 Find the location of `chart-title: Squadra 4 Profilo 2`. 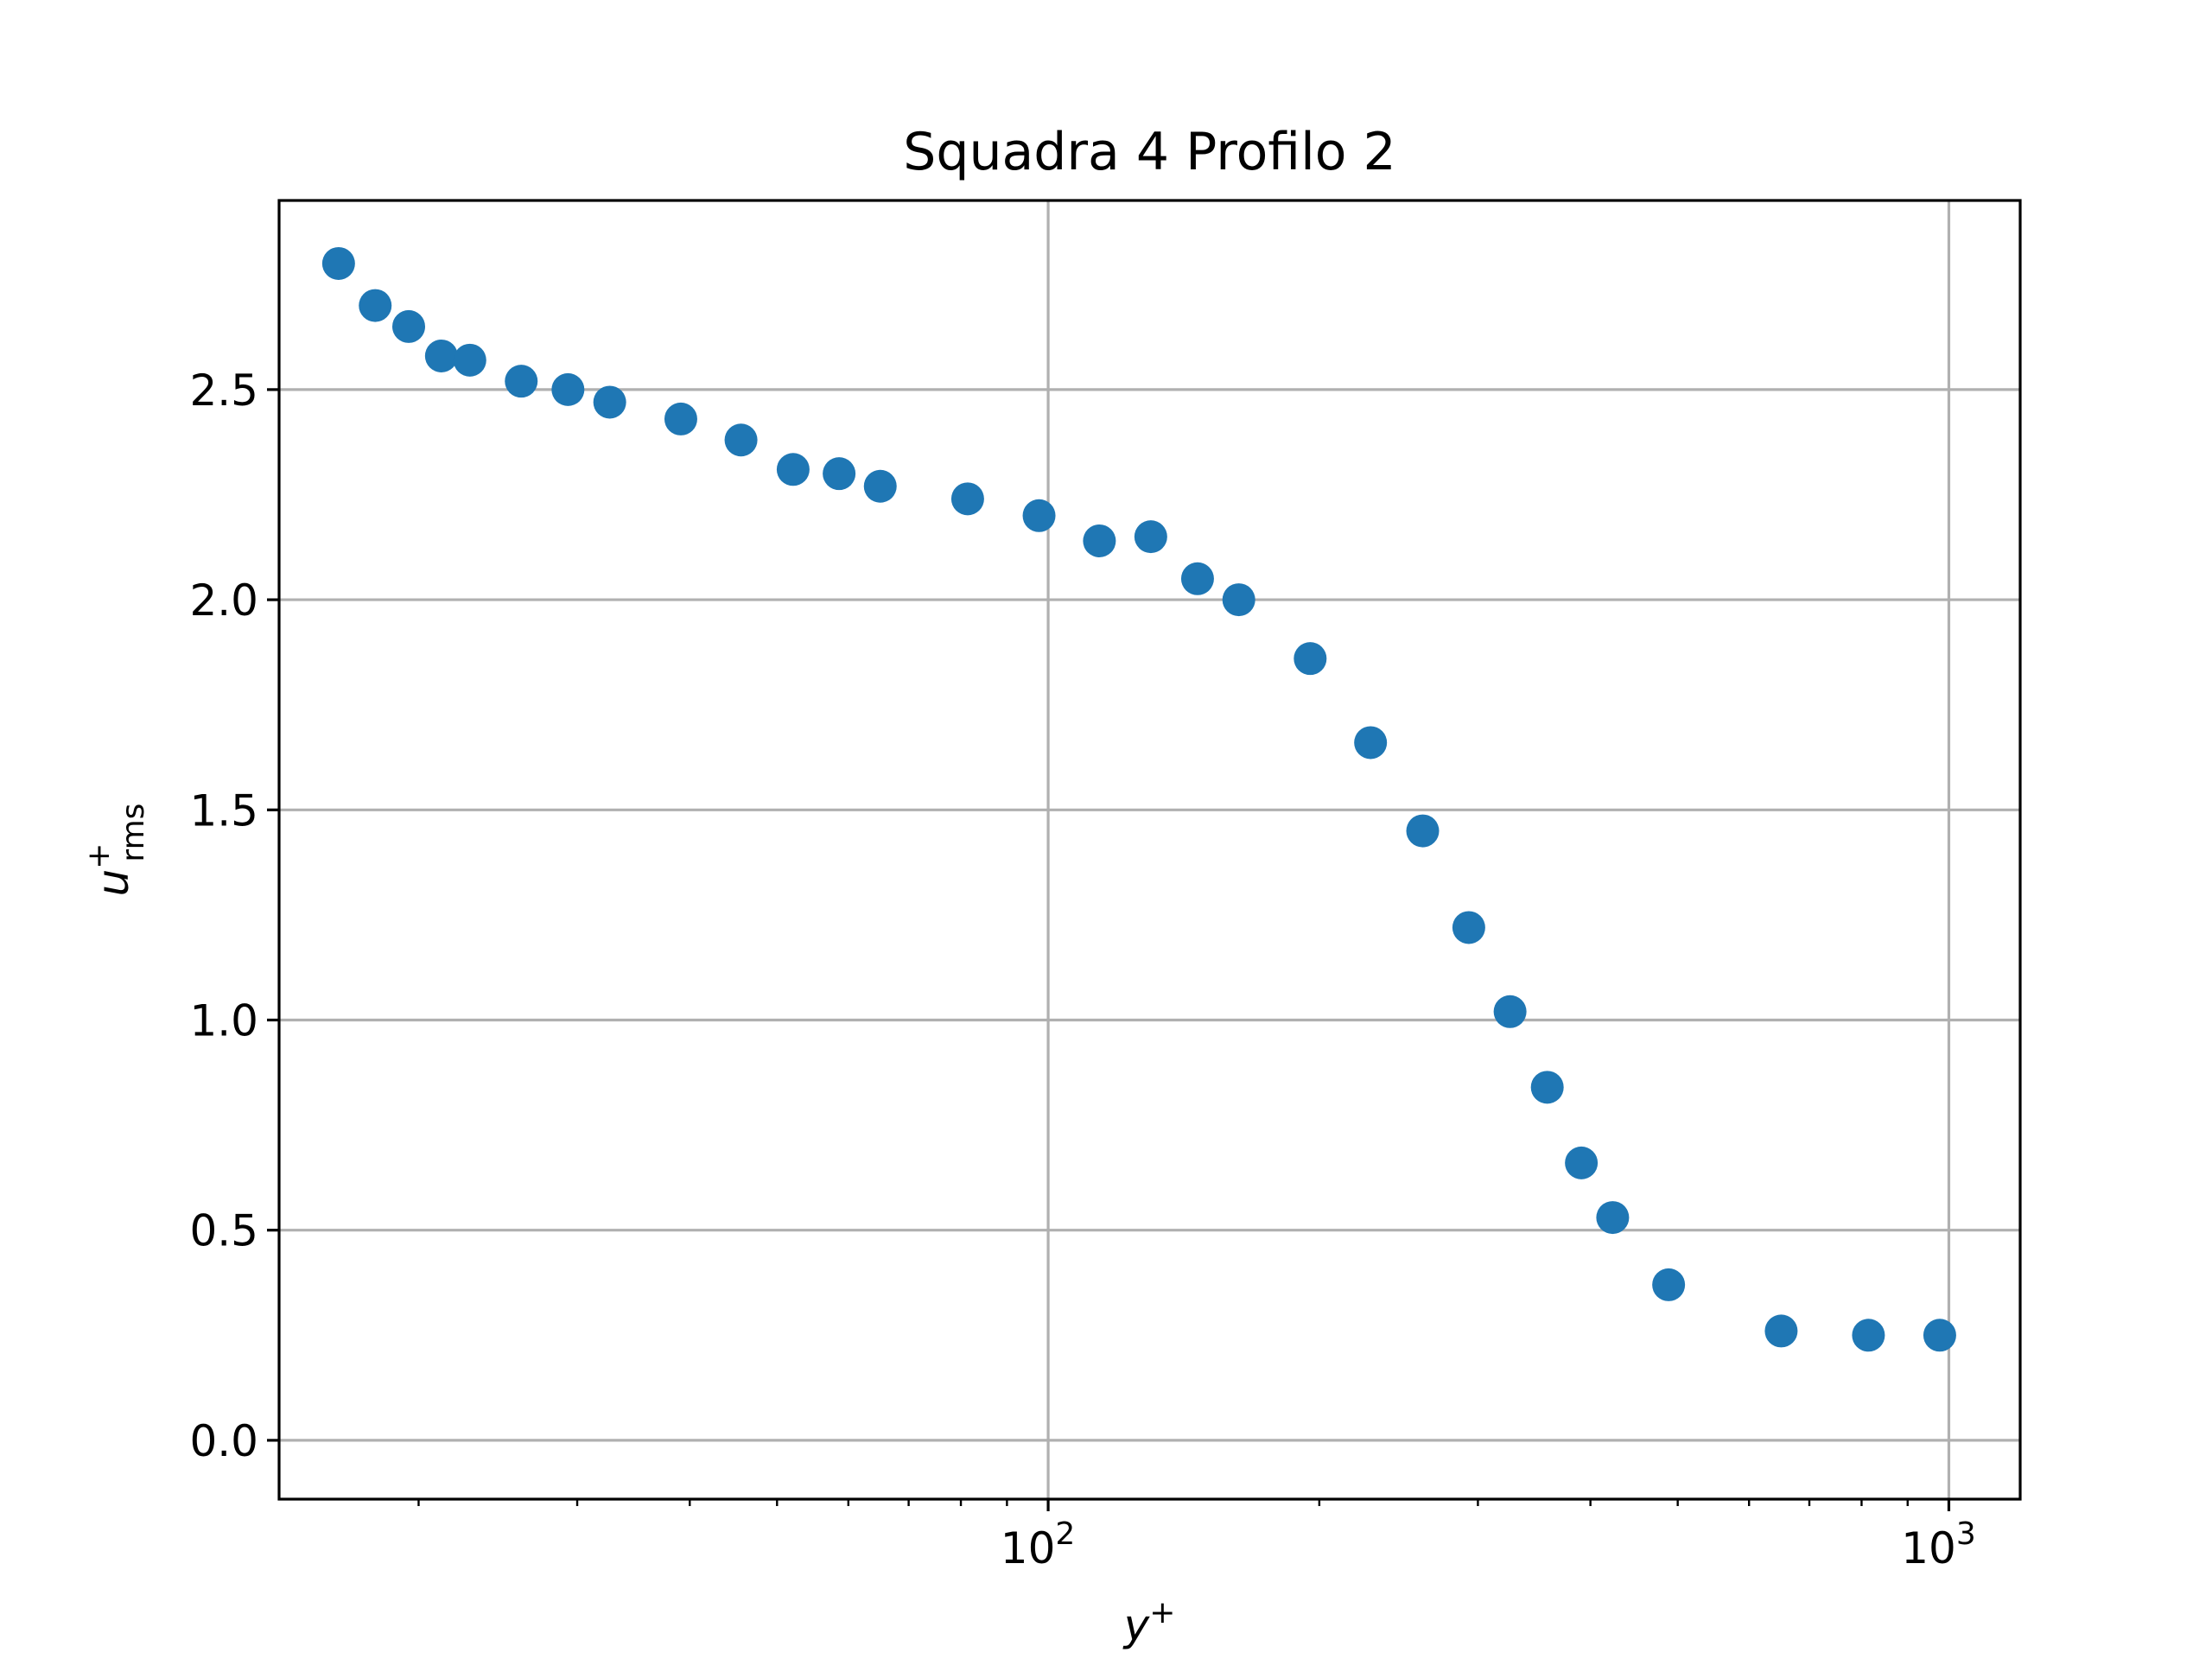

chart-title: Squadra 4 Profilo 2 is located at coordinates (1149, 152).